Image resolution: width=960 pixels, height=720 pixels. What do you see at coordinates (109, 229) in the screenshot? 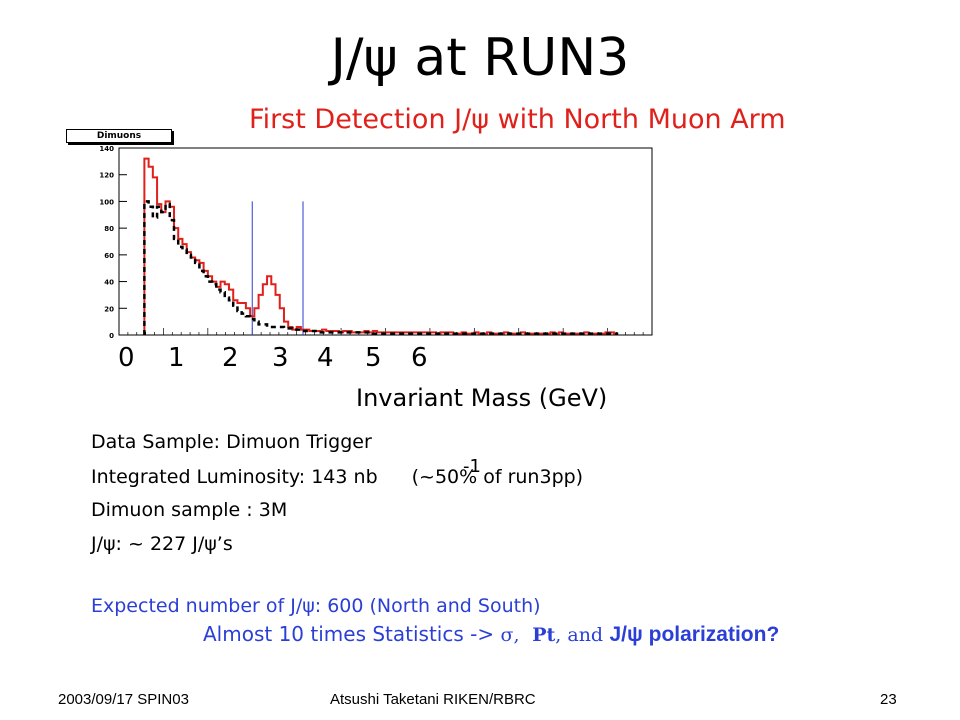
I see `y-tick-label: 80` at bounding box center [109, 229].